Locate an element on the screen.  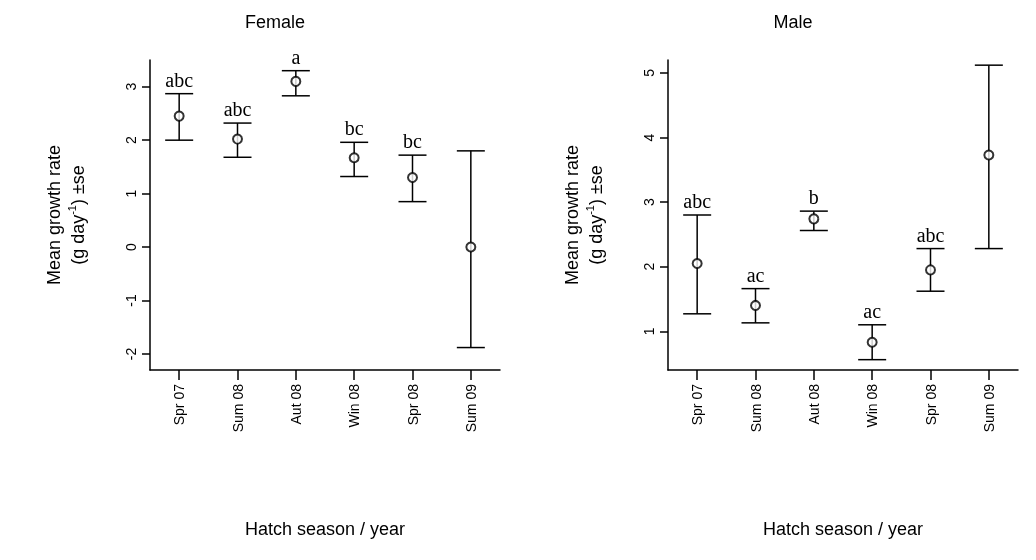
y-tick-label: 4 is located at coordinates (649, 137).